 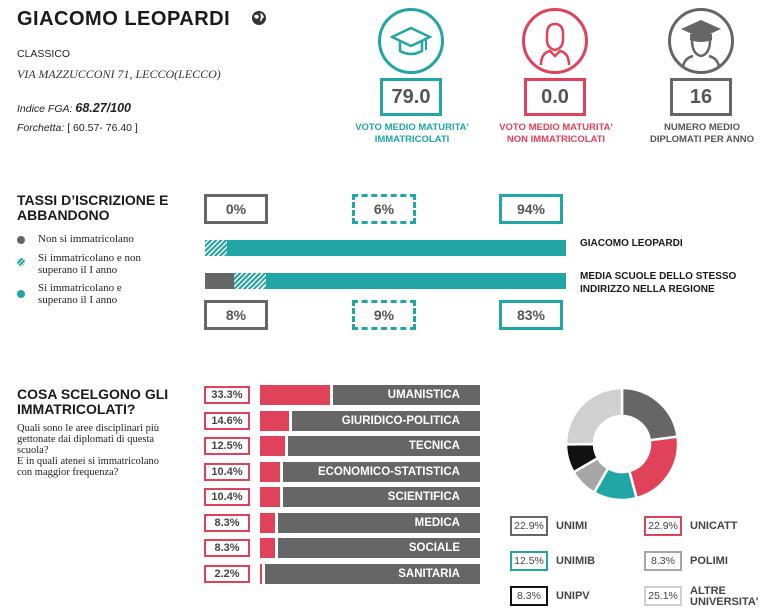 I want to click on enrollment-title-line: TASSI D’ISCRIZIONE E, so click(x=93, y=200).